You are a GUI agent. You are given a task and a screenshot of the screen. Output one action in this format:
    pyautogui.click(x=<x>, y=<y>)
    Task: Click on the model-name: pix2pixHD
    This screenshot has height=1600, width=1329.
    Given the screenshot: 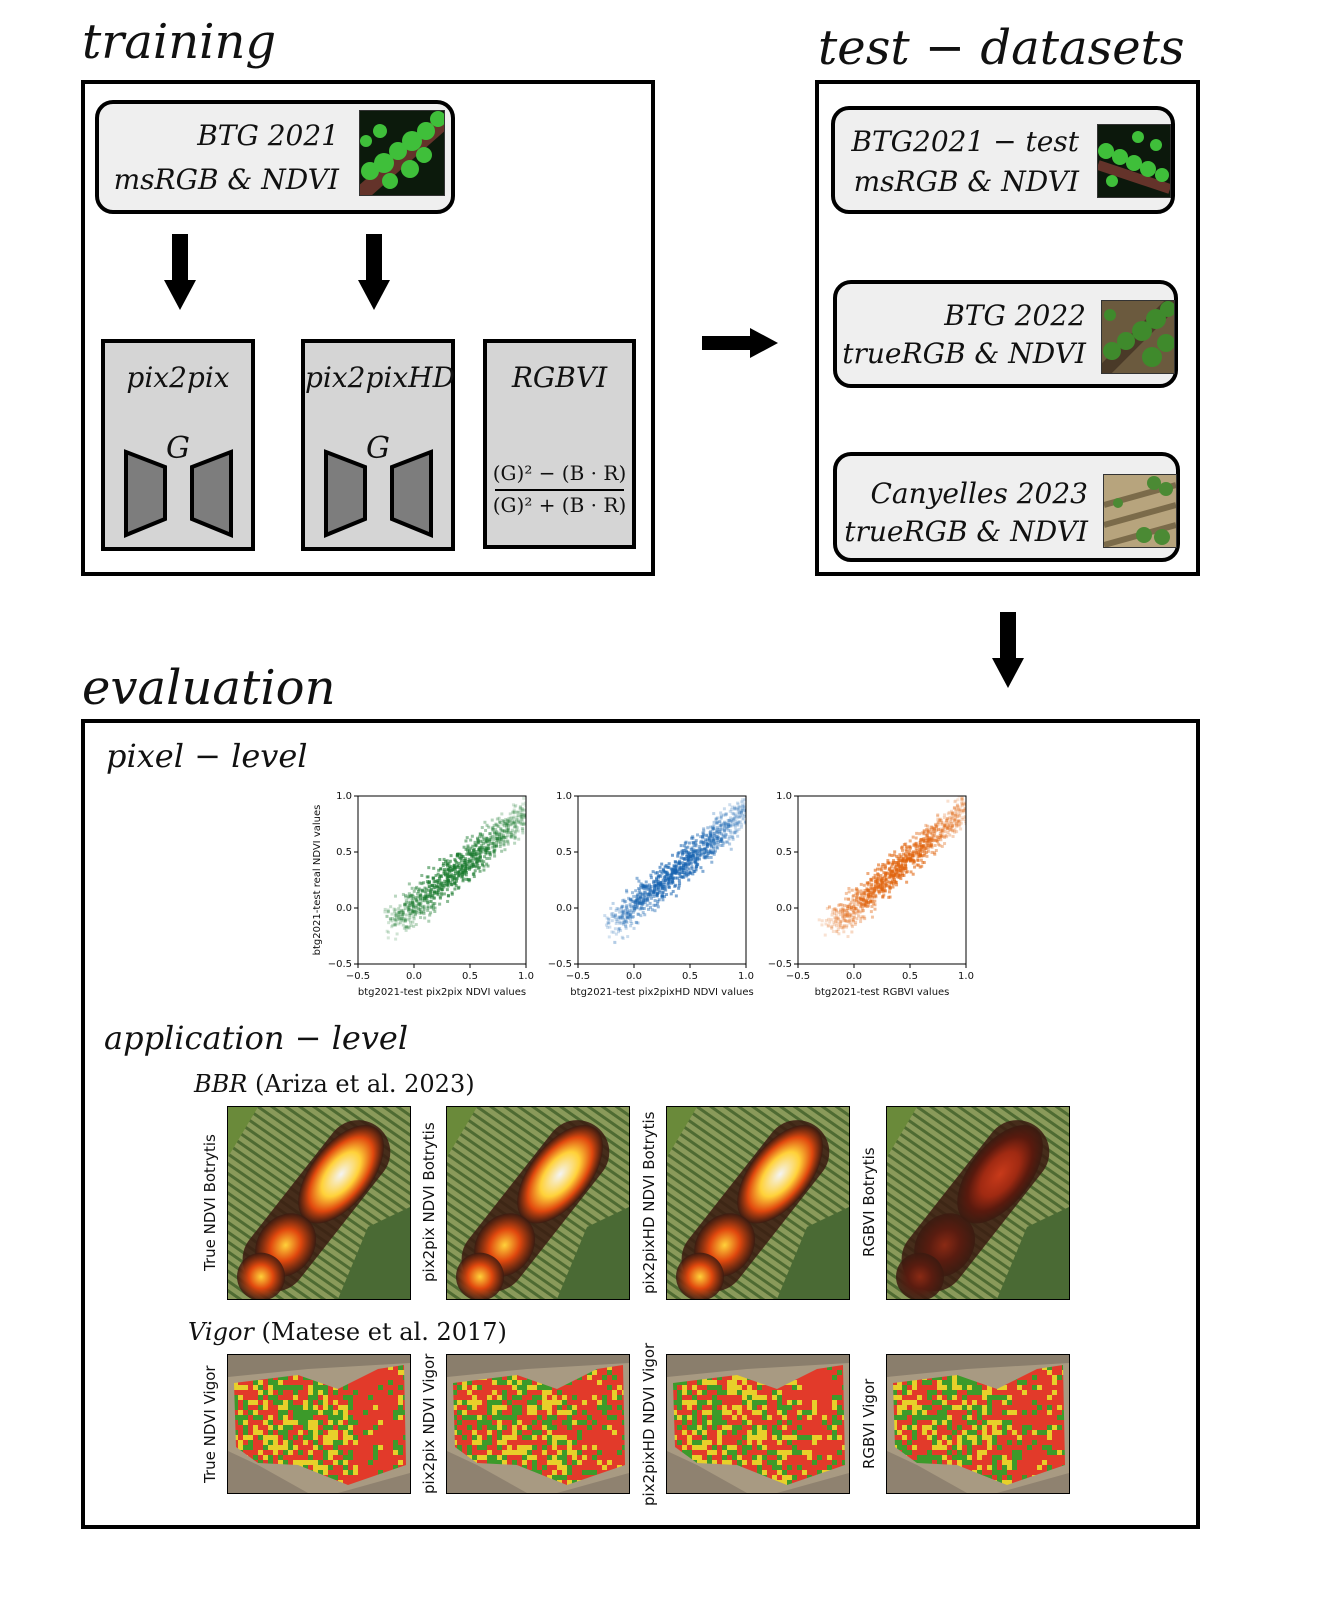 What is the action you would take?
    pyautogui.click(x=380, y=377)
    